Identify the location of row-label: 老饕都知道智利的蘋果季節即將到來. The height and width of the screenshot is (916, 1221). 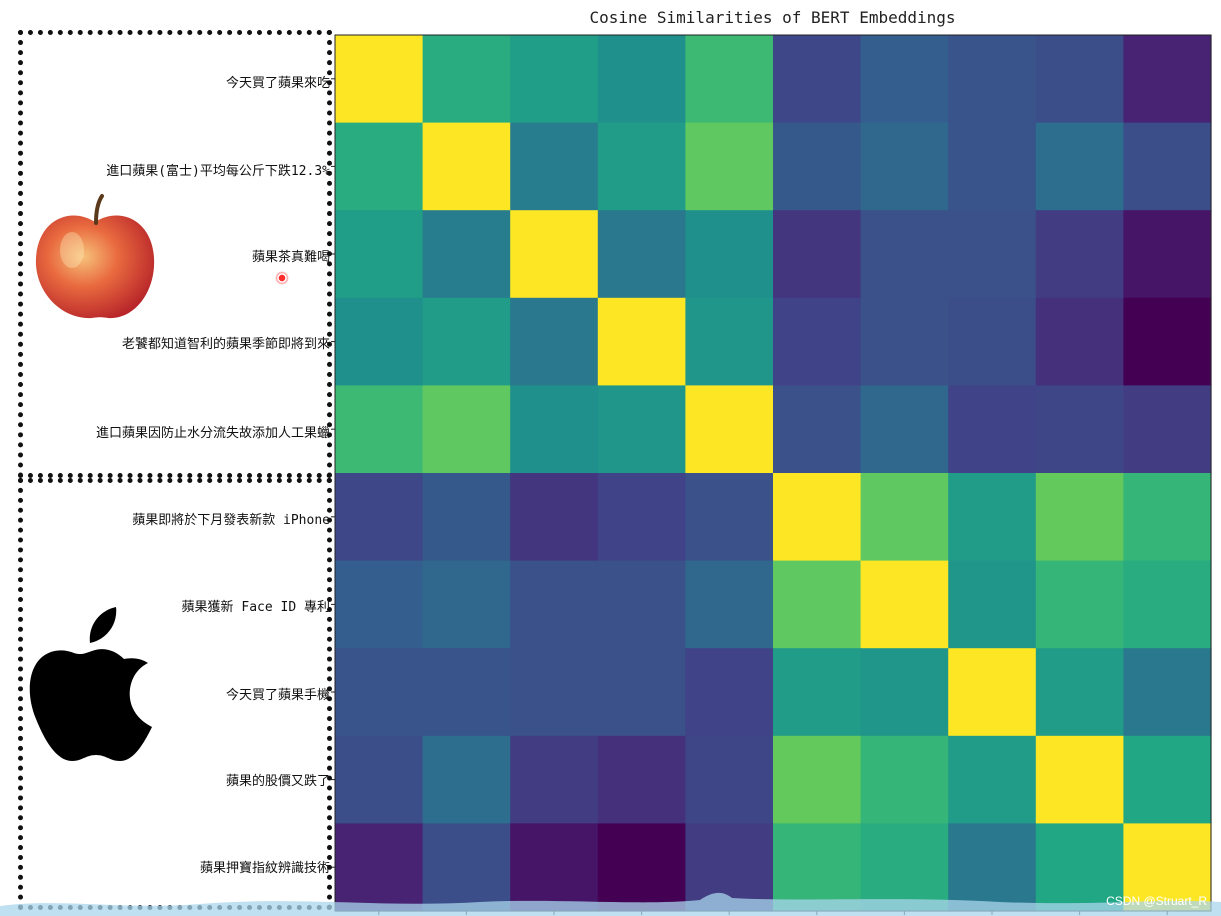
(225, 344).